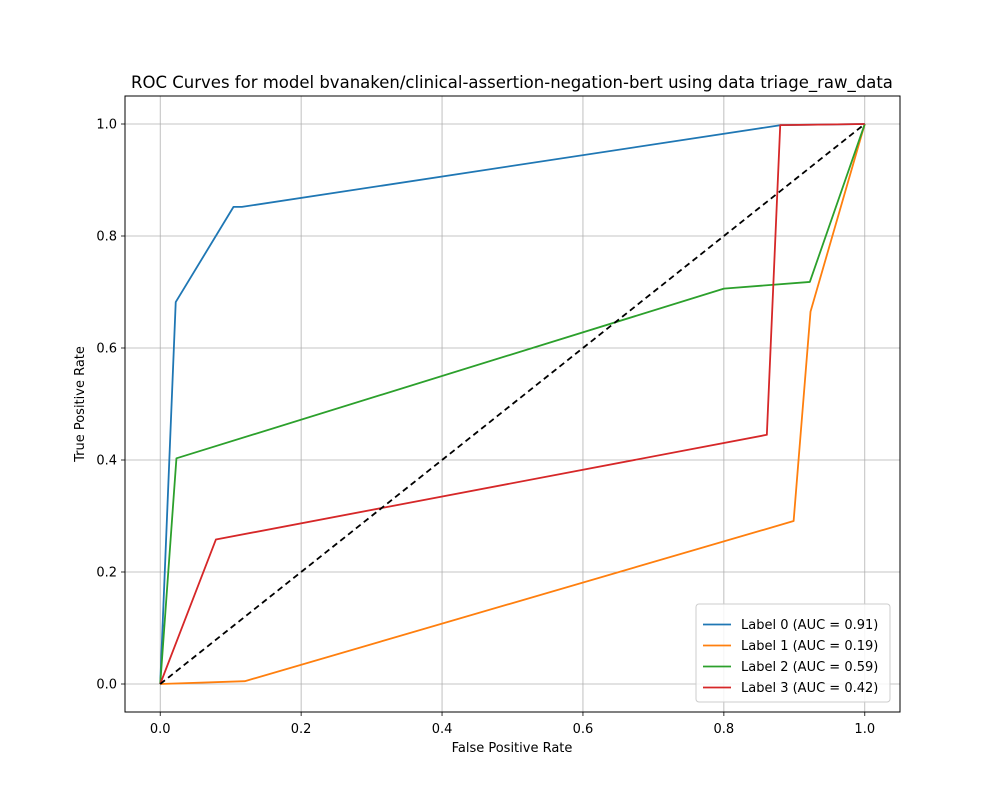 The width and height of the screenshot is (1000, 800). What do you see at coordinates (583, 729) in the screenshot?
I see `x-tick-label: 0.6` at bounding box center [583, 729].